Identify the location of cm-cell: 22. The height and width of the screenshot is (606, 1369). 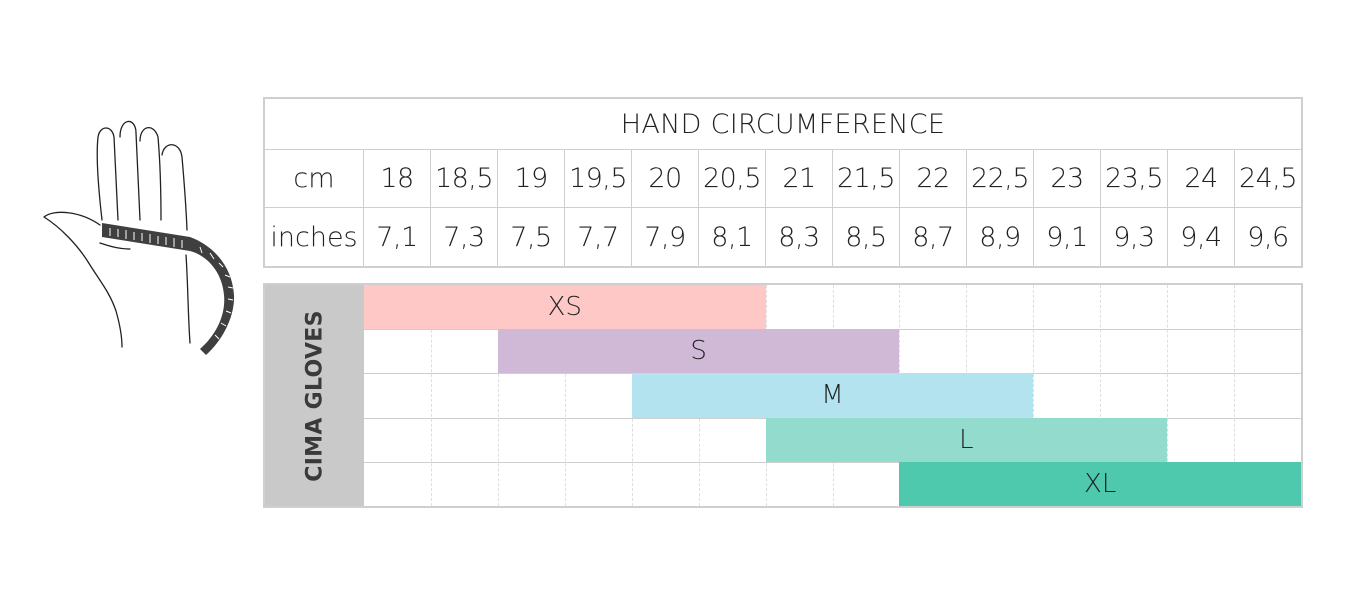
(933, 178).